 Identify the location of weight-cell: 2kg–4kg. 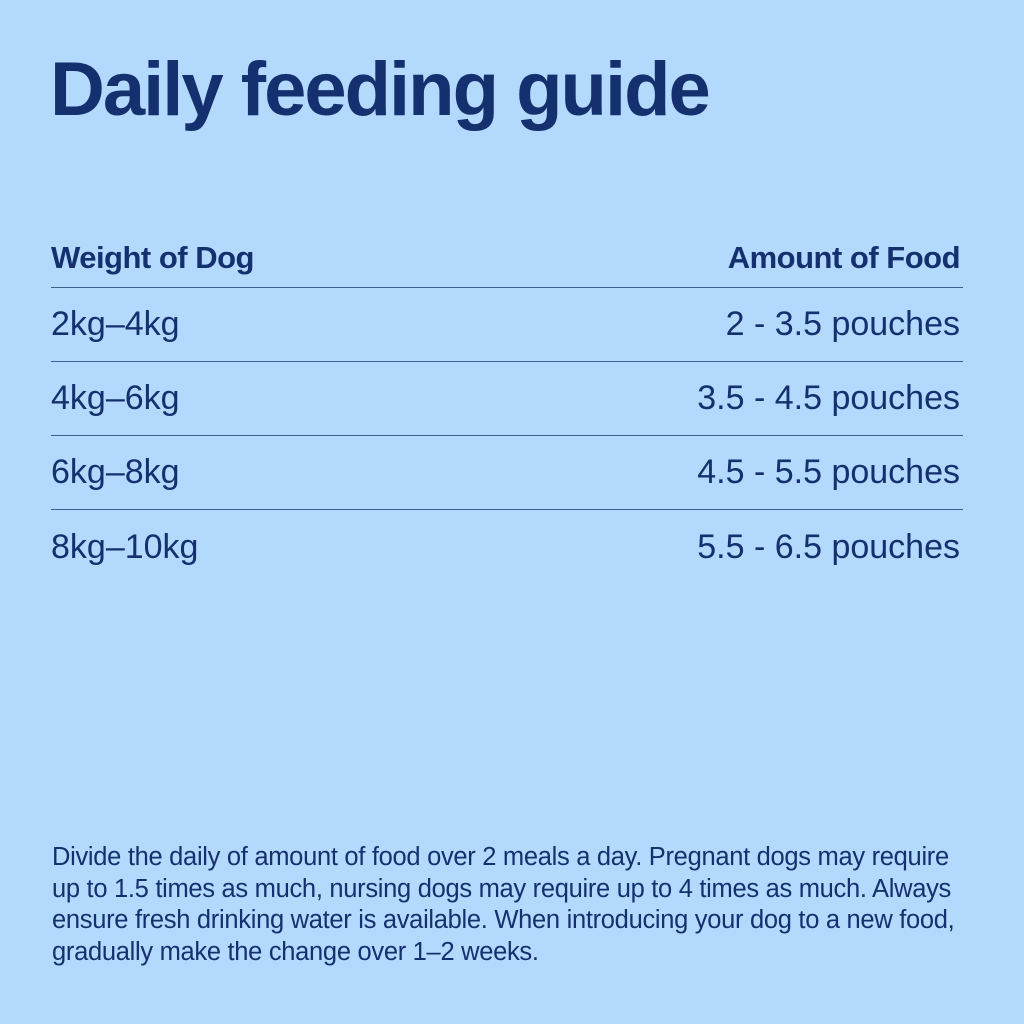
(115, 324).